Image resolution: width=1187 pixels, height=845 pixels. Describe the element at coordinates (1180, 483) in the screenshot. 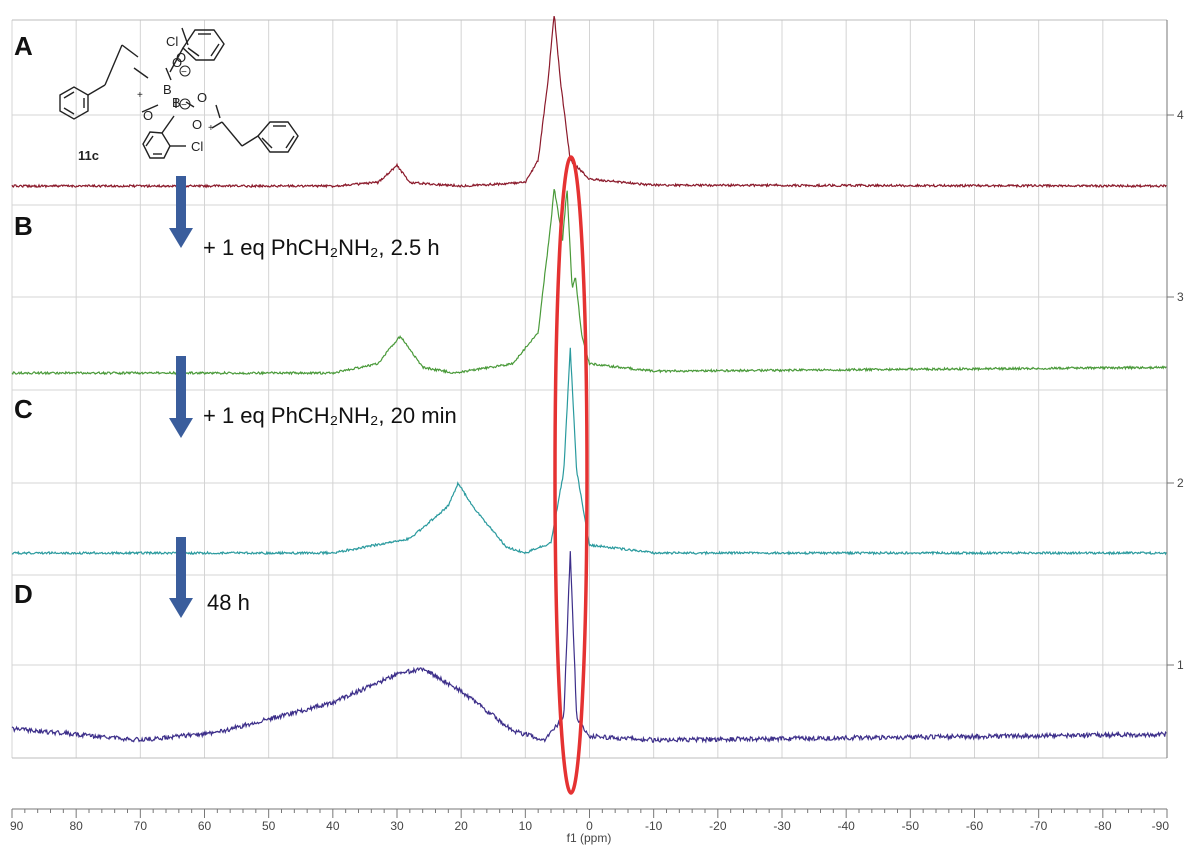

I see `right-tick-label: 2` at that location.